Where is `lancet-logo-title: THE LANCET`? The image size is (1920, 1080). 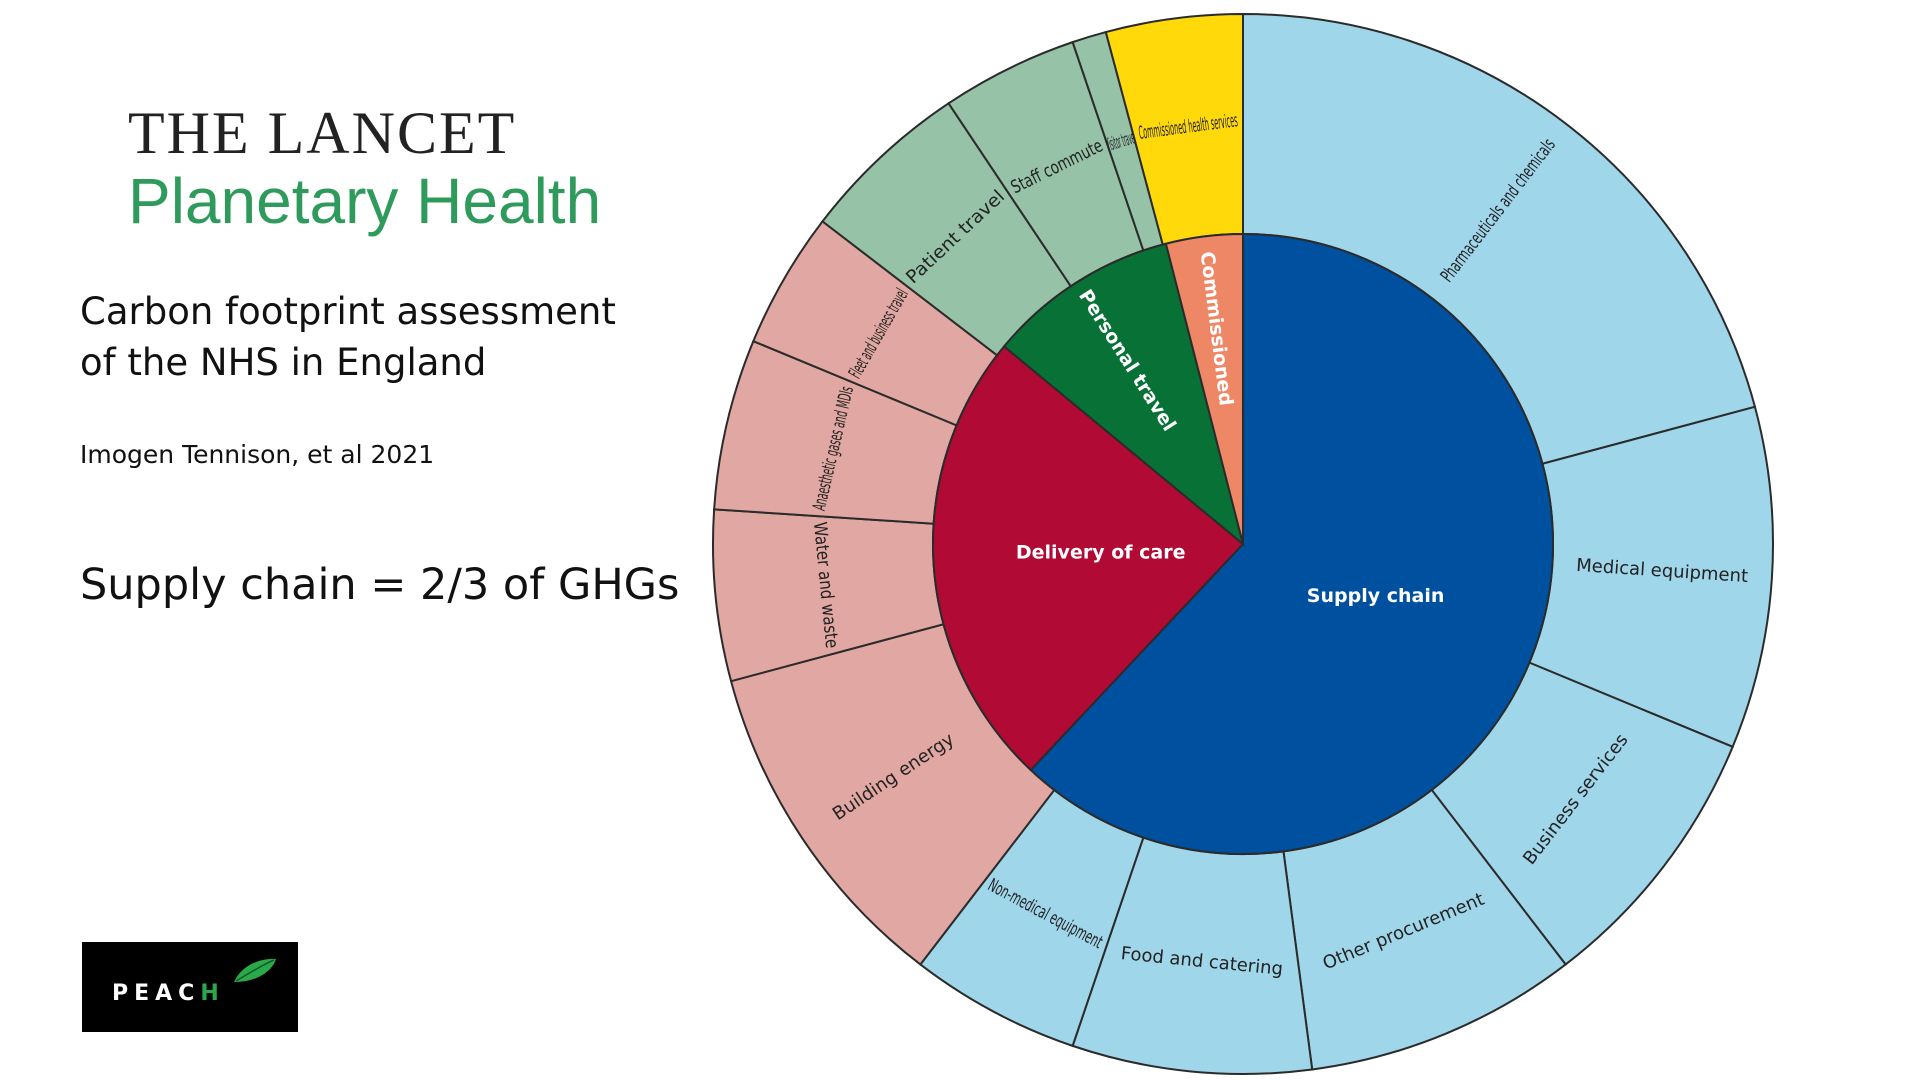
lancet-logo-title: THE LANCET is located at coordinates (322, 133).